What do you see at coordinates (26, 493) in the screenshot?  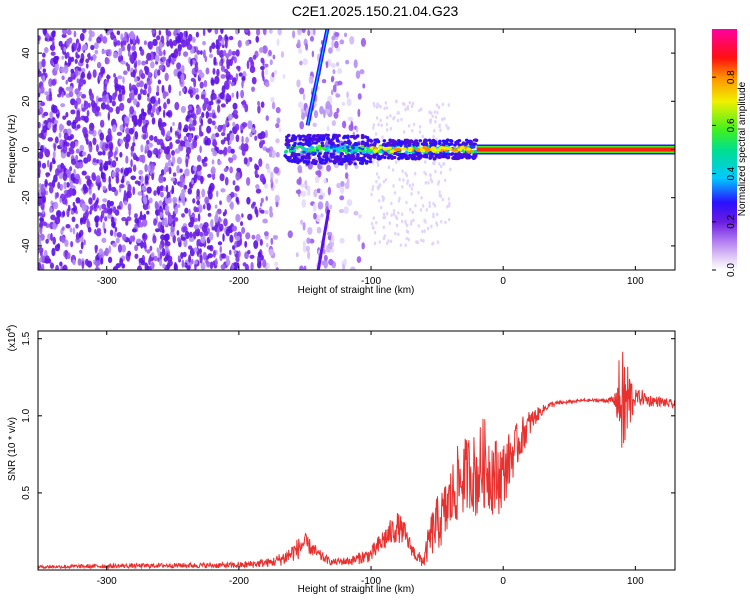 I see `snr-y-tick-label: 0.5` at bounding box center [26, 493].